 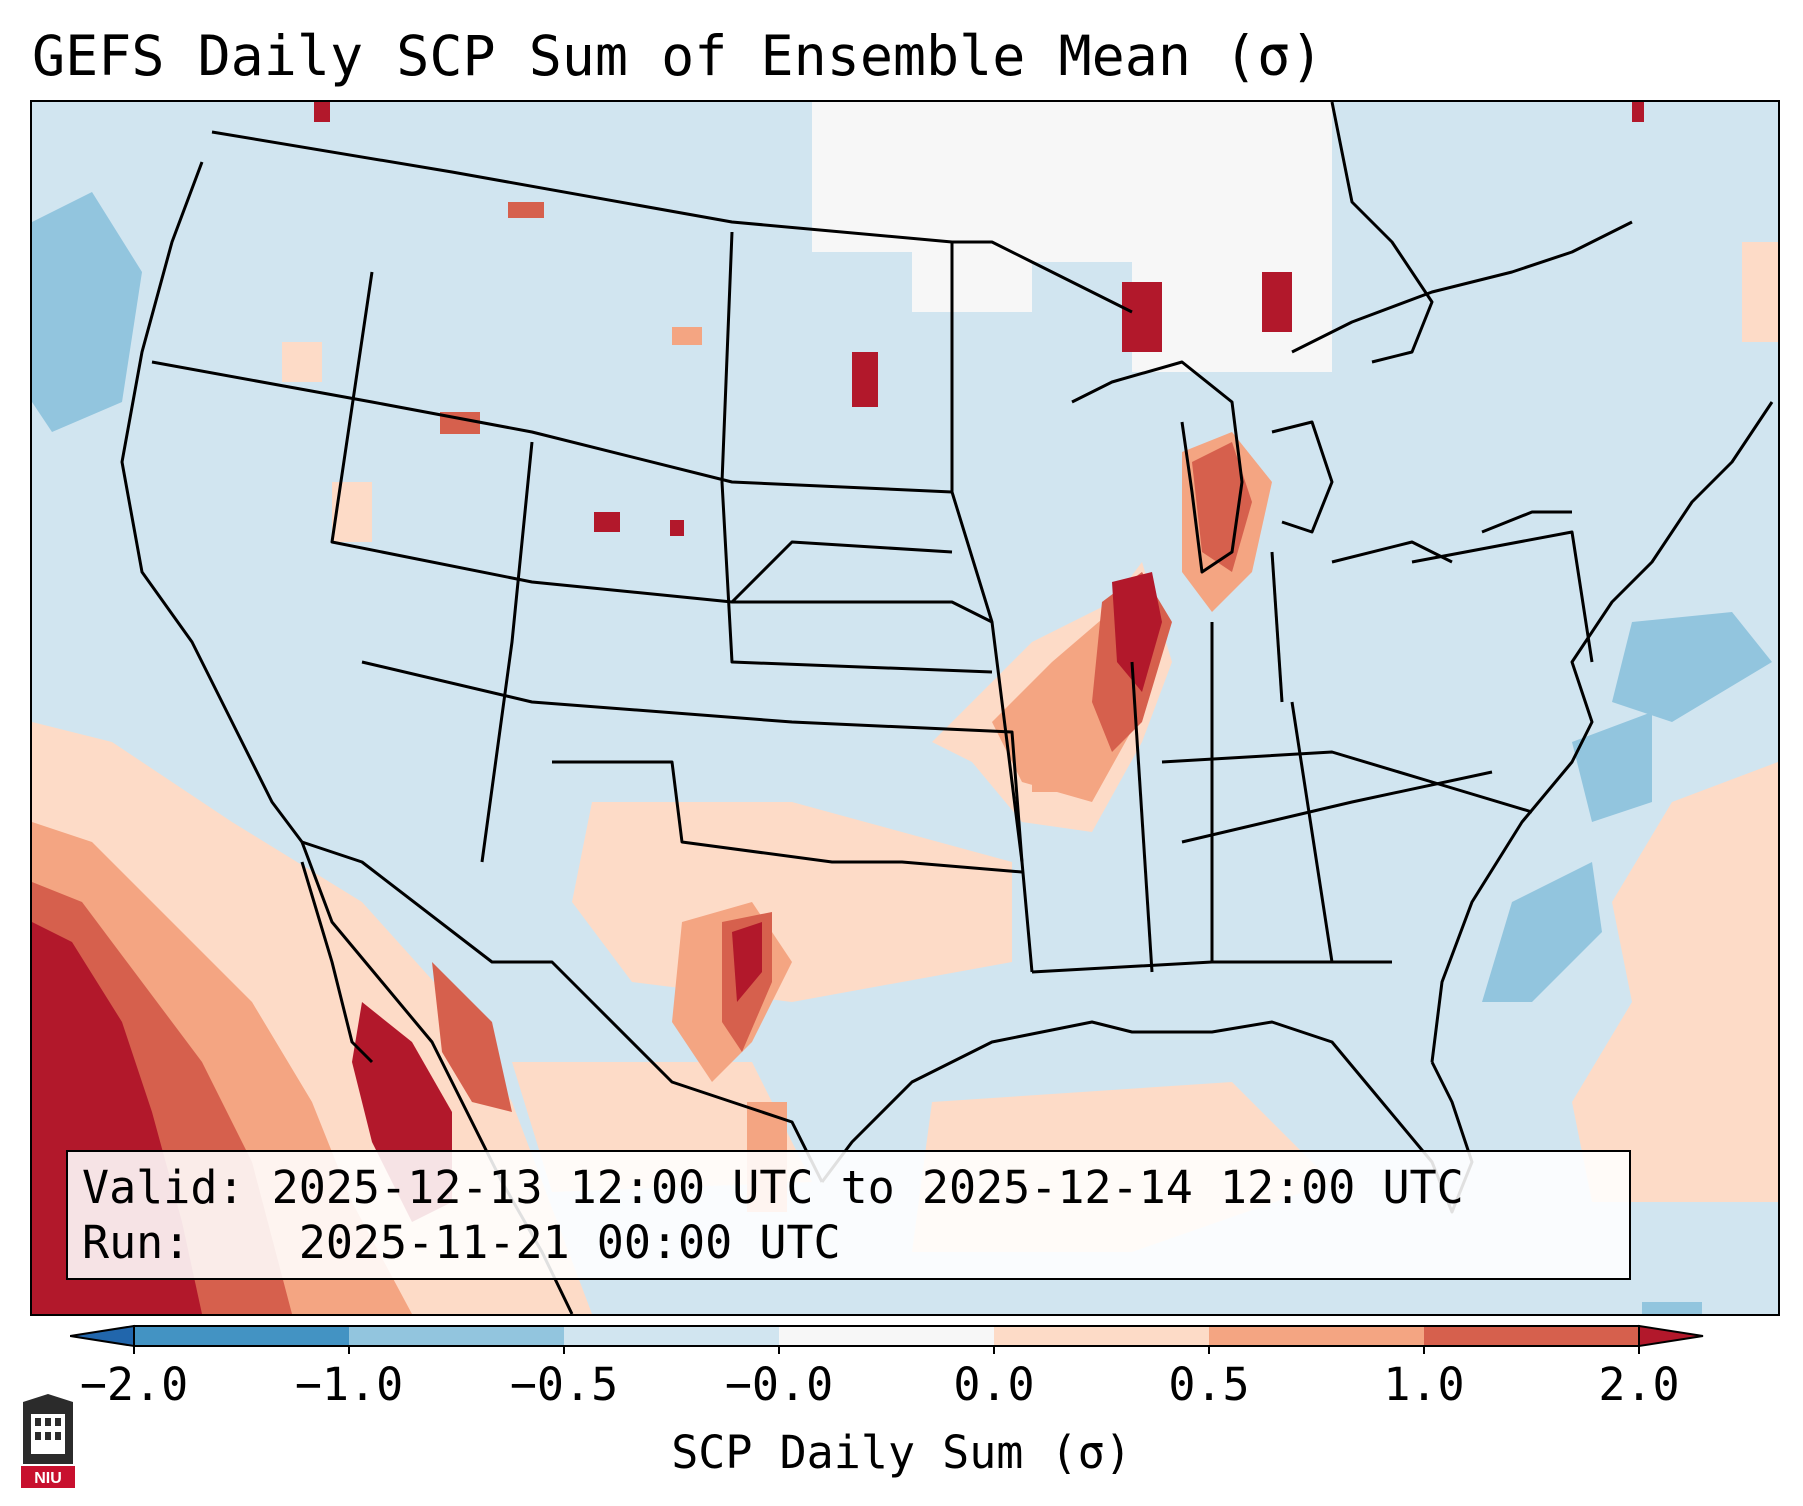 What do you see at coordinates (134, 1384) in the screenshot?
I see `colorbar-tick-label: −2.0` at bounding box center [134, 1384].